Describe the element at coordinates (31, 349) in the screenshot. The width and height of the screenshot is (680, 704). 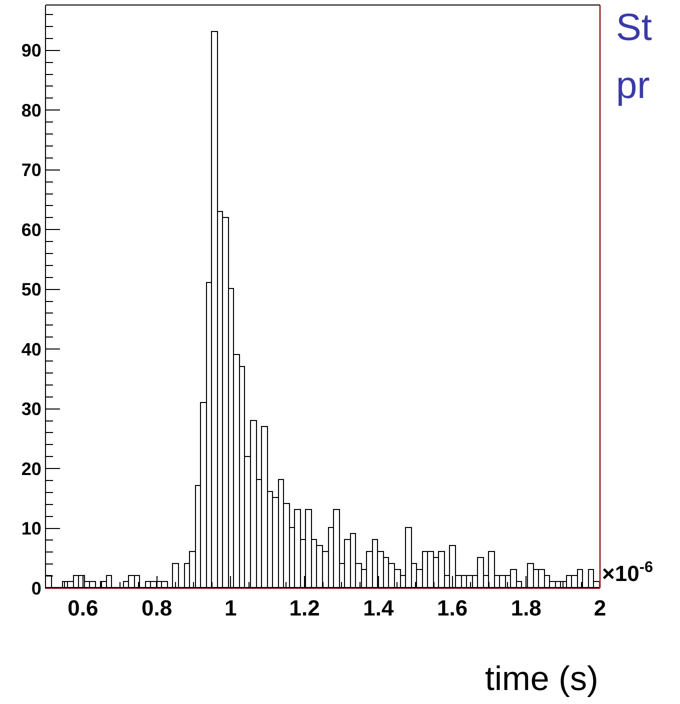
I see `y-tick-label: 40` at that location.